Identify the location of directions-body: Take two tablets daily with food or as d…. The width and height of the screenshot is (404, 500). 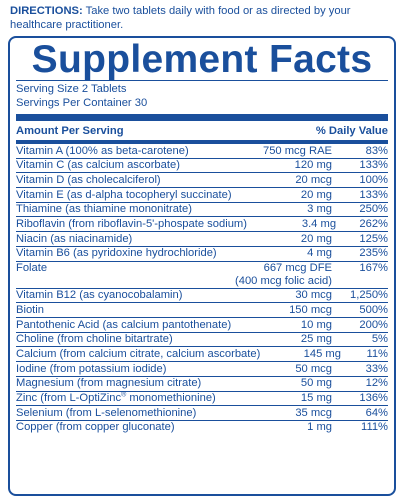
(180, 18).